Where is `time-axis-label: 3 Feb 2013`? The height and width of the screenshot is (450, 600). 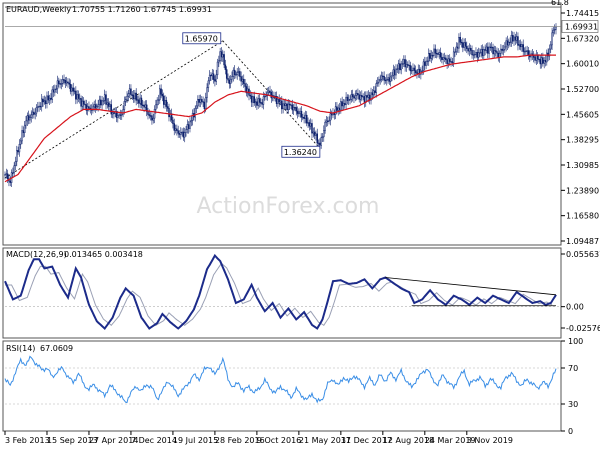 time-axis-label: 3 Feb 2013 is located at coordinates (27, 440).